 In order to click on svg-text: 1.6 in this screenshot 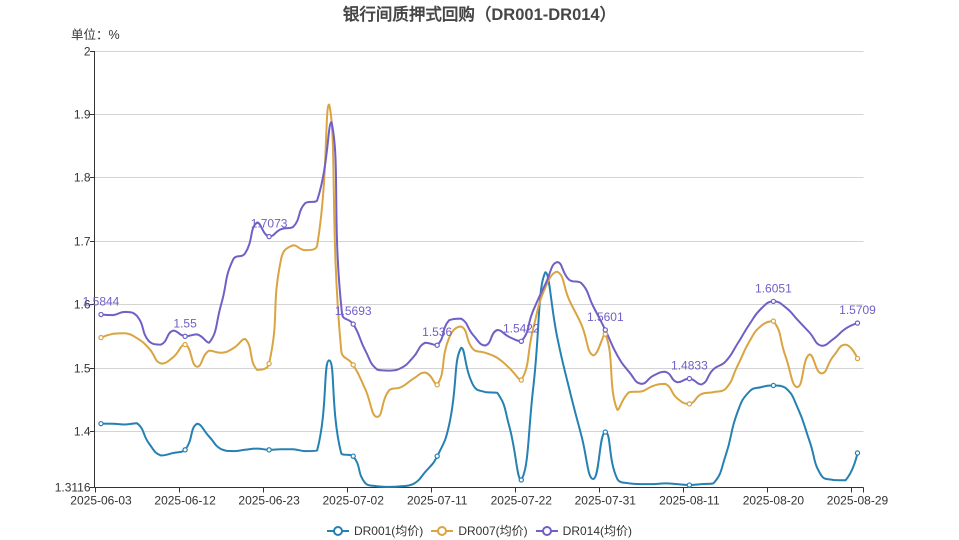, I will do `click(82, 305)`.